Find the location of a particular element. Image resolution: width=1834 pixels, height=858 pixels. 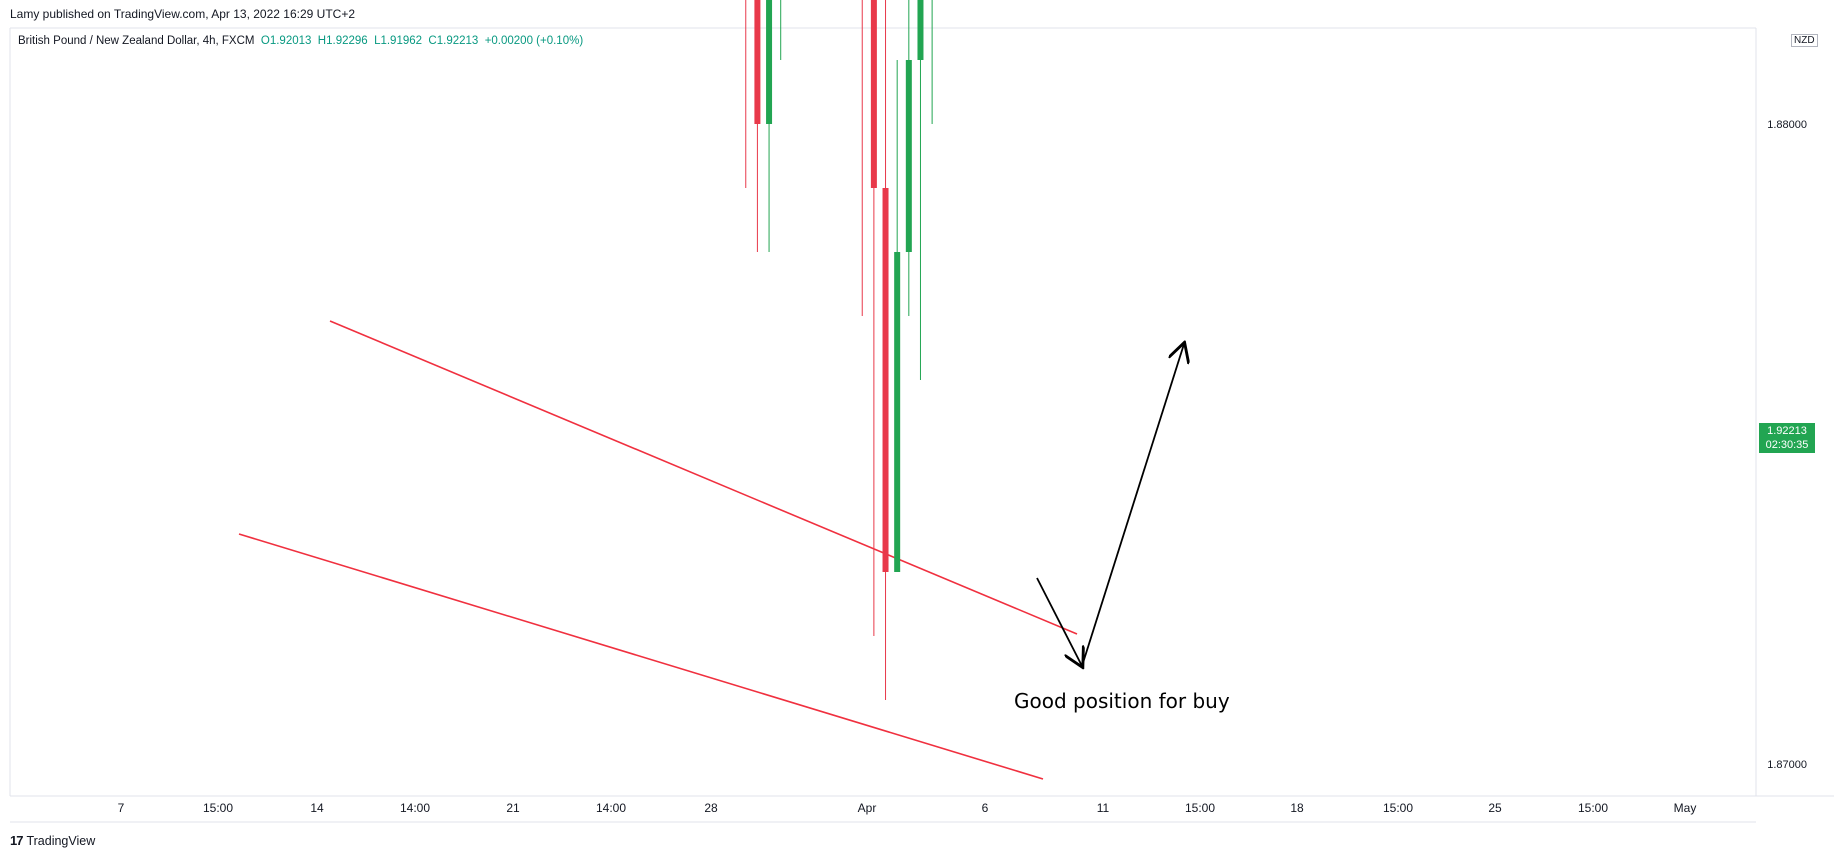

tradingview-logo-icon: 17 is located at coordinates (17, 840).